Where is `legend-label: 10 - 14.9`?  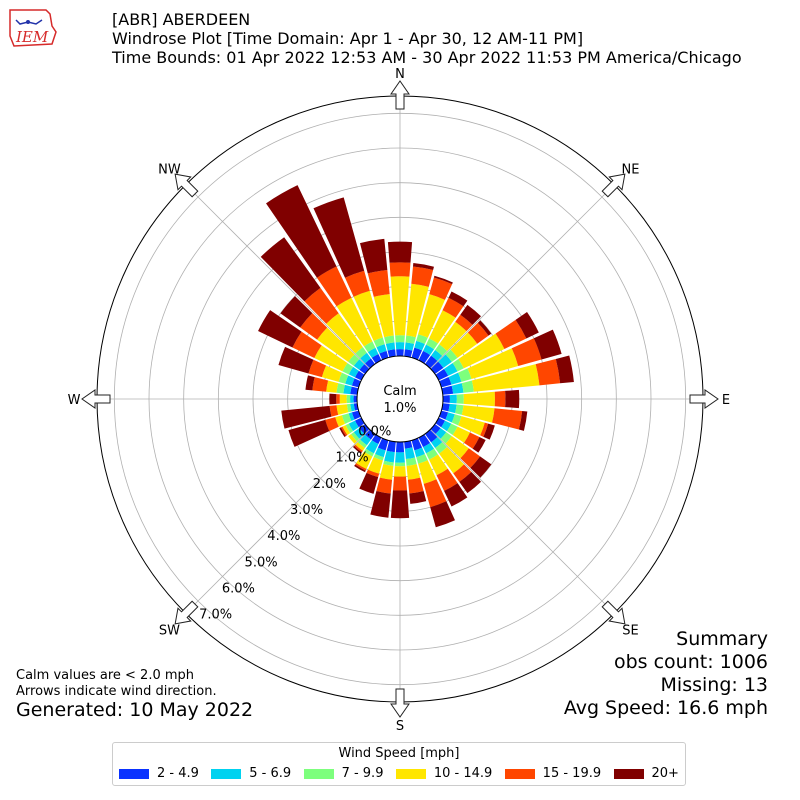
legend-label: 10 - 14.9 is located at coordinates (463, 773).